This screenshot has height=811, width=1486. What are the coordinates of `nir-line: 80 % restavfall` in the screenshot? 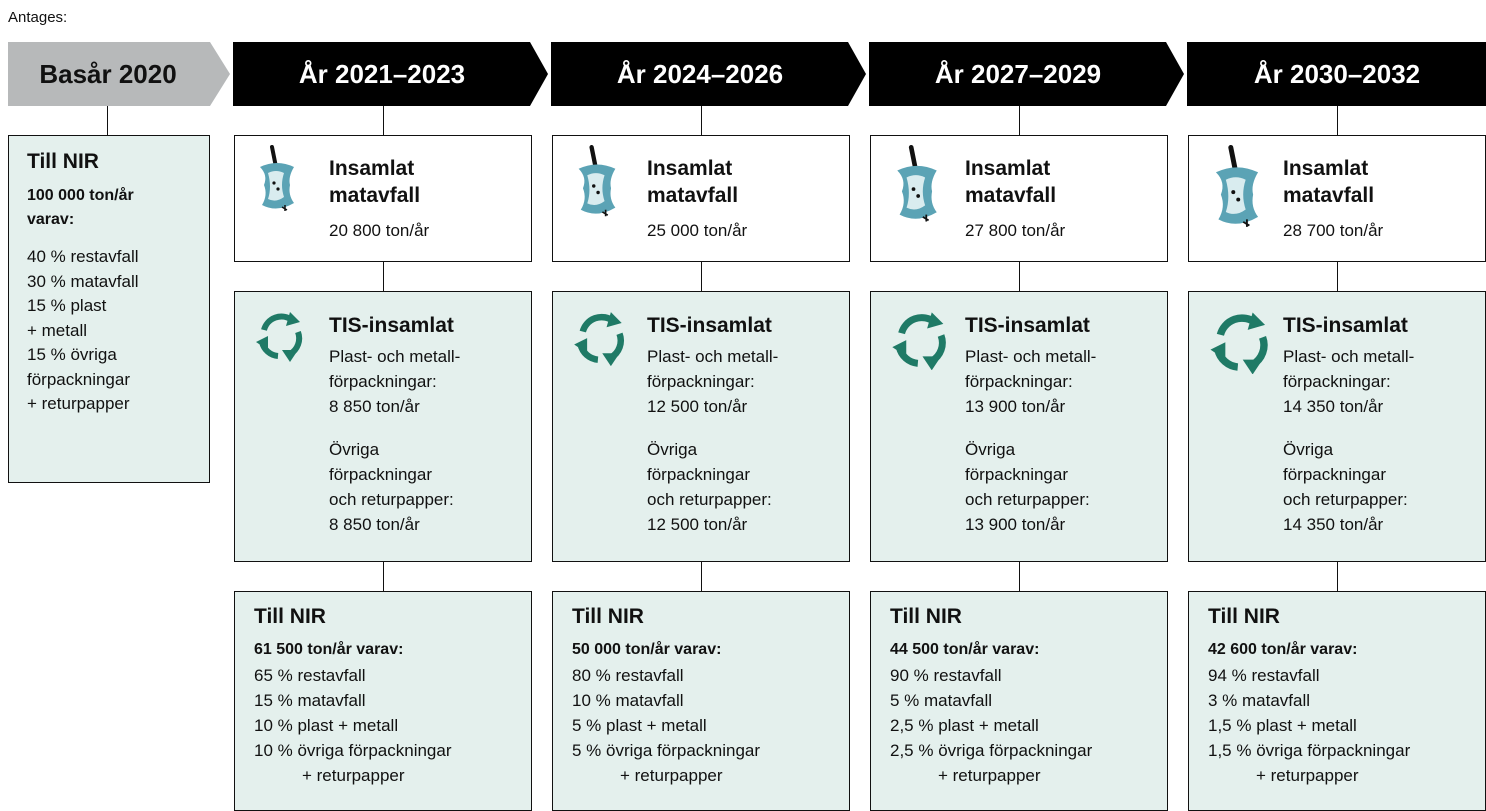 It's located at (628, 675).